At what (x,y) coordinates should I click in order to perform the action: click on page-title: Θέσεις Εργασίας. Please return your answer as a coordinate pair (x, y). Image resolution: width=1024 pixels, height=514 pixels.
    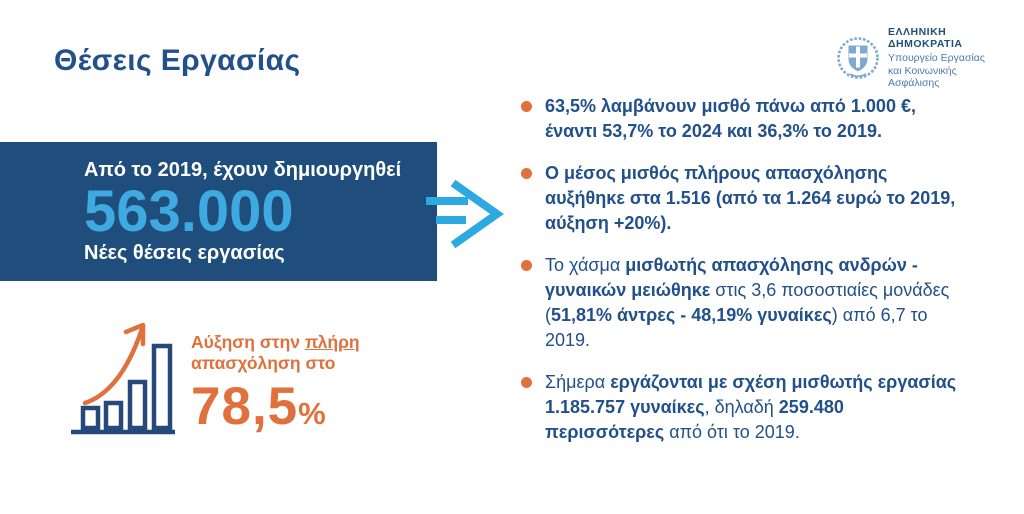
    Looking at the image, I should click on (177, 60).